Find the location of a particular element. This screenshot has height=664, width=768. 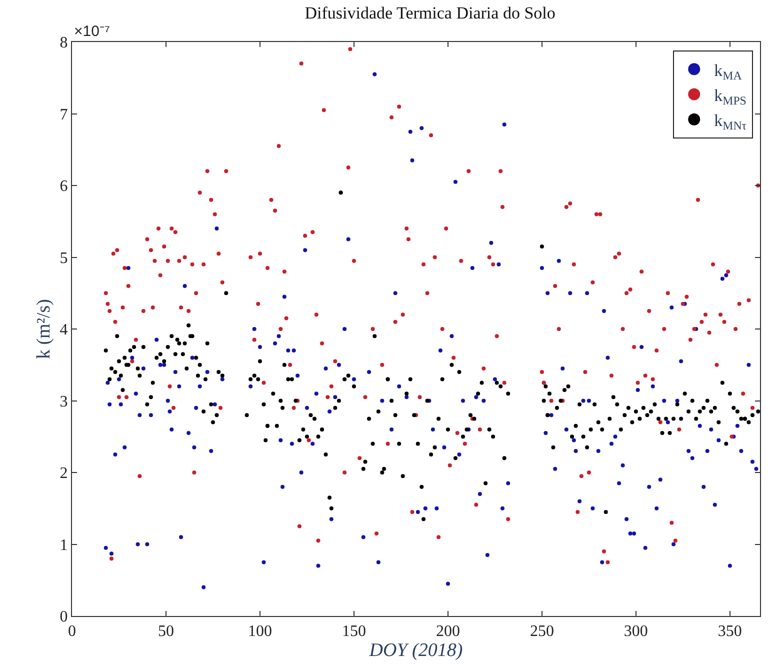

x-tick-label: 100 is located at coordinates (260, 631).